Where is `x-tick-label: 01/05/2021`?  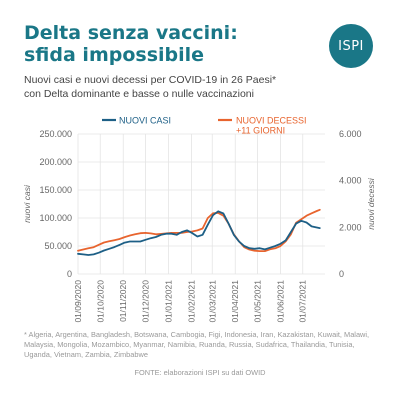
x-tick-label: 01/05/2021 is located at coordinates (258, 301).